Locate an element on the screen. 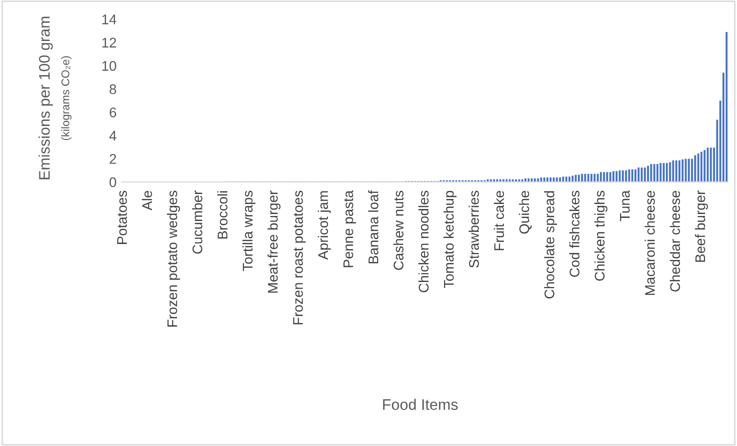  x-tick-label: Fruit cake is located at coordinates (499, 220).